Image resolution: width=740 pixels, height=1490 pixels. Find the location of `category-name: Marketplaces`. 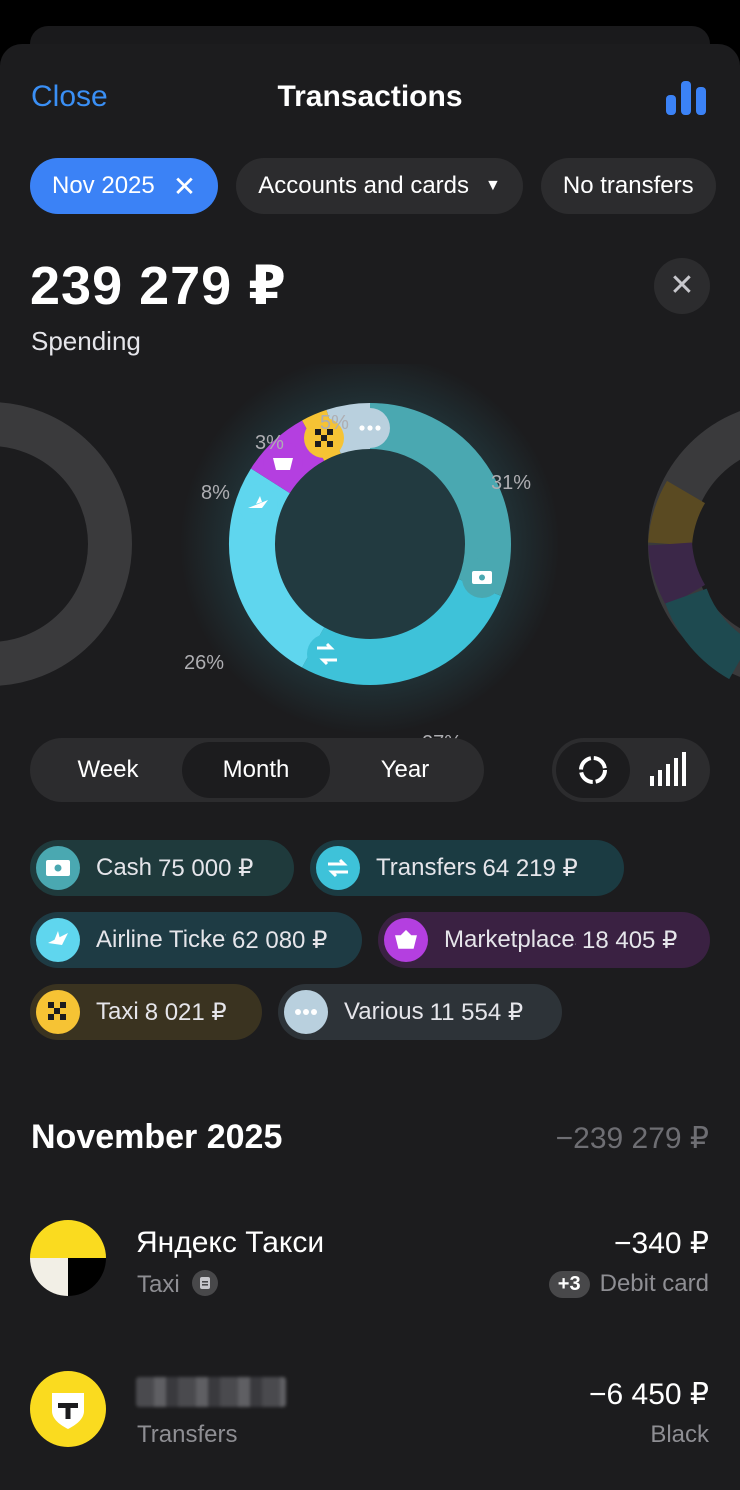

category-name: Marketplaces is located at coordinates (510, 939).